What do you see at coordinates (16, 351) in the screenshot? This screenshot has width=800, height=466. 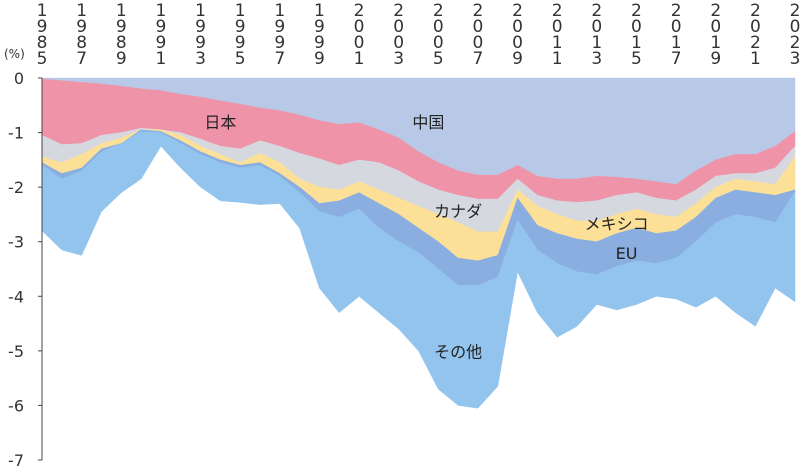 I see `y-tick-label: -5` at bounding box center [16, 351].